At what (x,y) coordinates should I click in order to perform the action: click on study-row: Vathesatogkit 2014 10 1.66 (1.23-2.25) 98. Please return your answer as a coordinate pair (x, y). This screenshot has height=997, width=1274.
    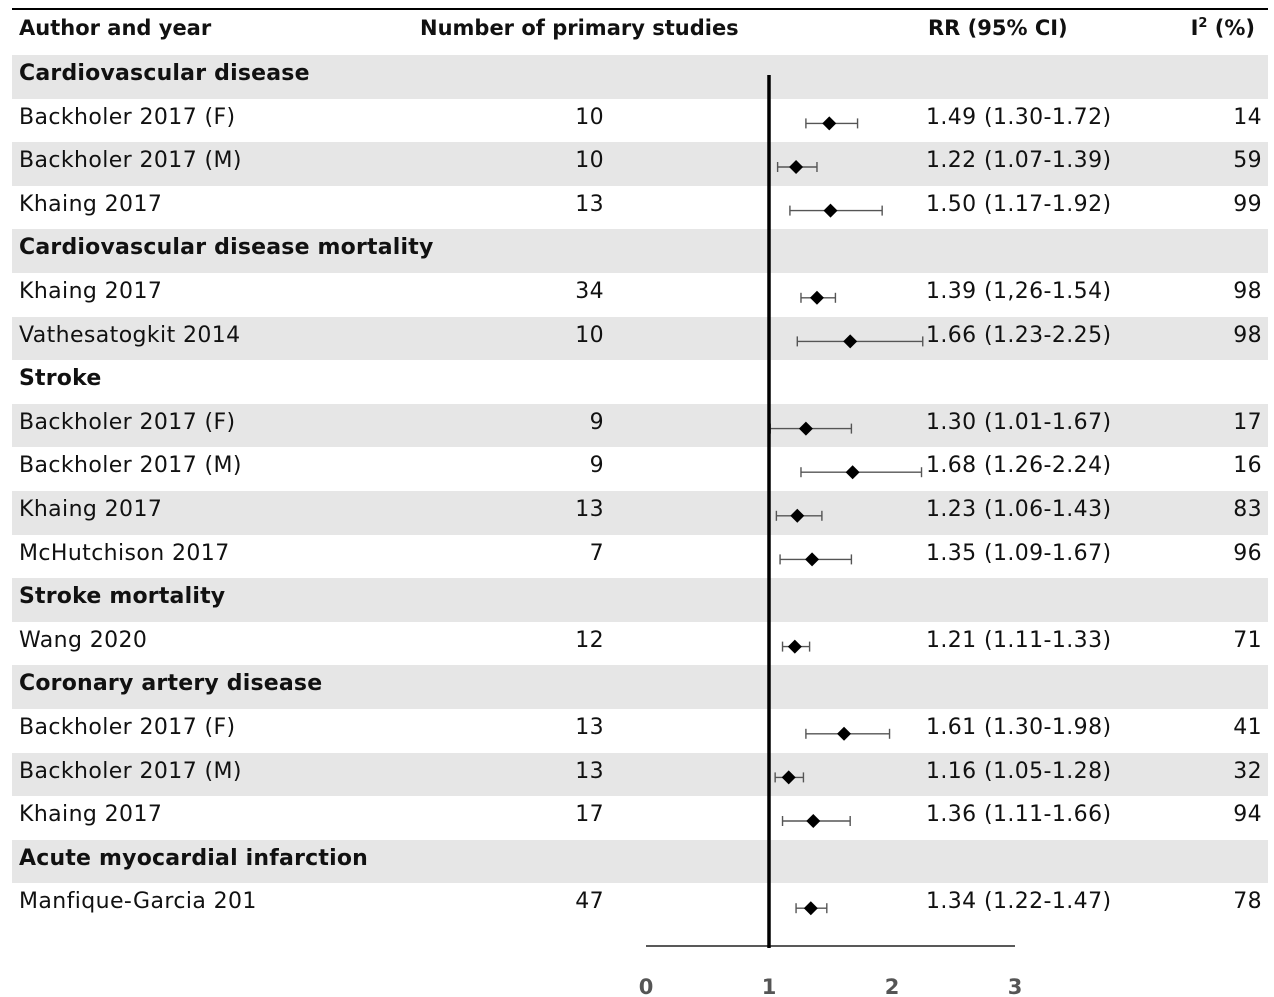
    Looking at the image, I should click on (640, 338).